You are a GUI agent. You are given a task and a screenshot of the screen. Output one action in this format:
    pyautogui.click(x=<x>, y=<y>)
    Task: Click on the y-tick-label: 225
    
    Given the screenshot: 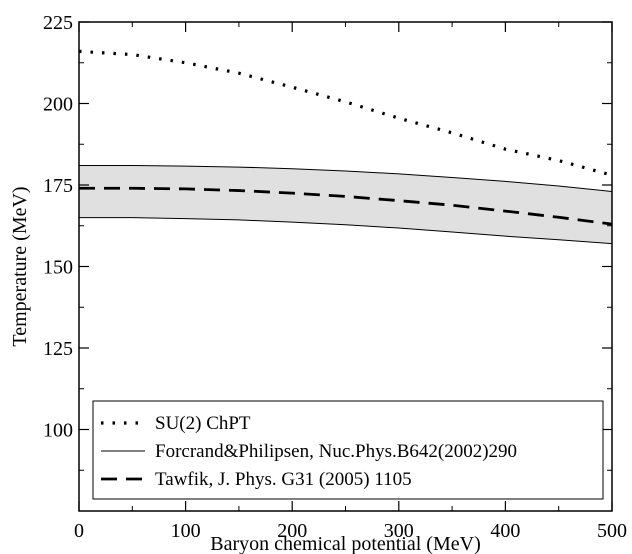 What is the action you would take?
    pyautogui.click(x=58, y=23)
    